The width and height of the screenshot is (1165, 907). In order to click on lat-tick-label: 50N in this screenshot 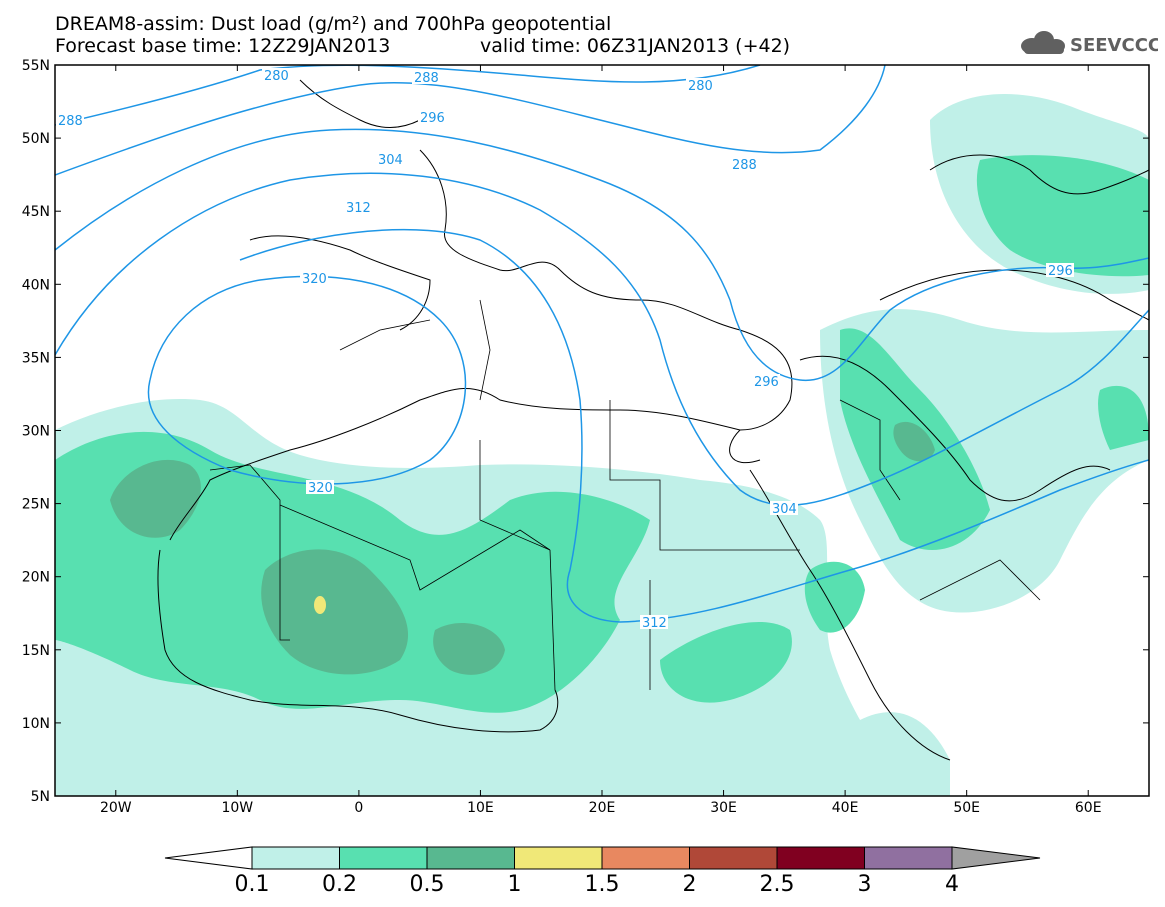, I will do `click(36, 139)`.